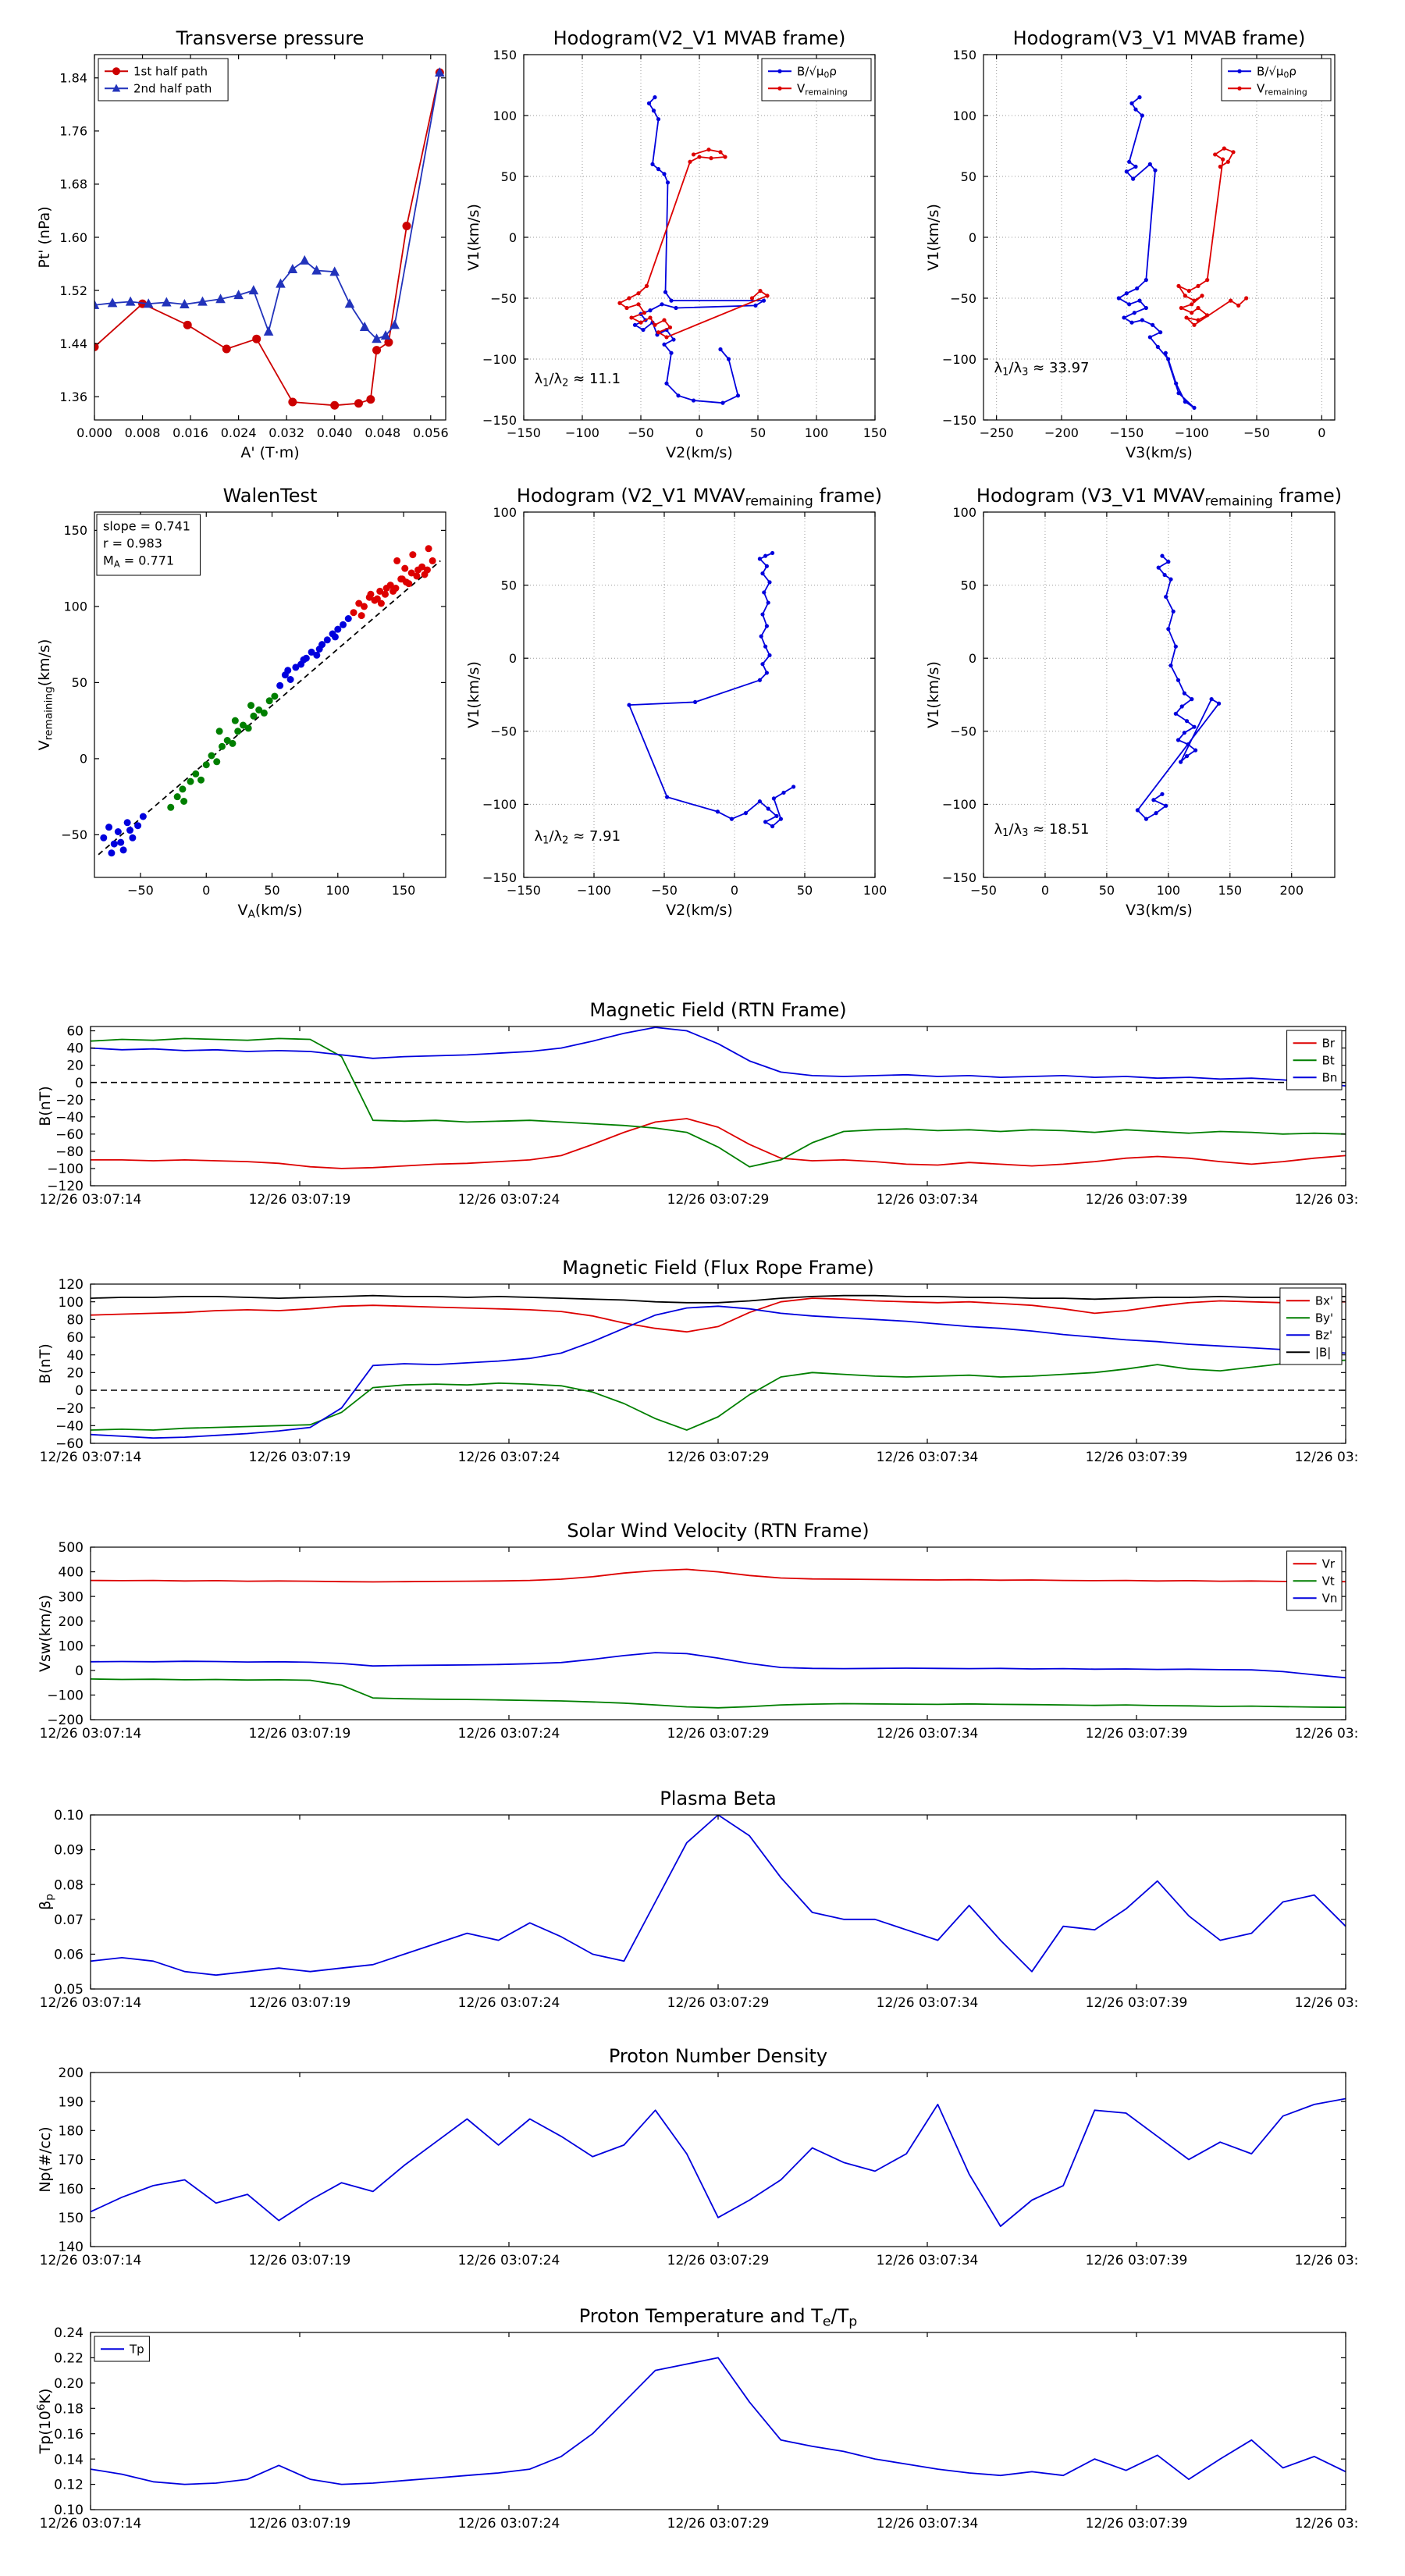 Image resolution: width=1405 pixels, height=2576 pixels. I want to click on svg-text: Br, so click(1329, 1044).